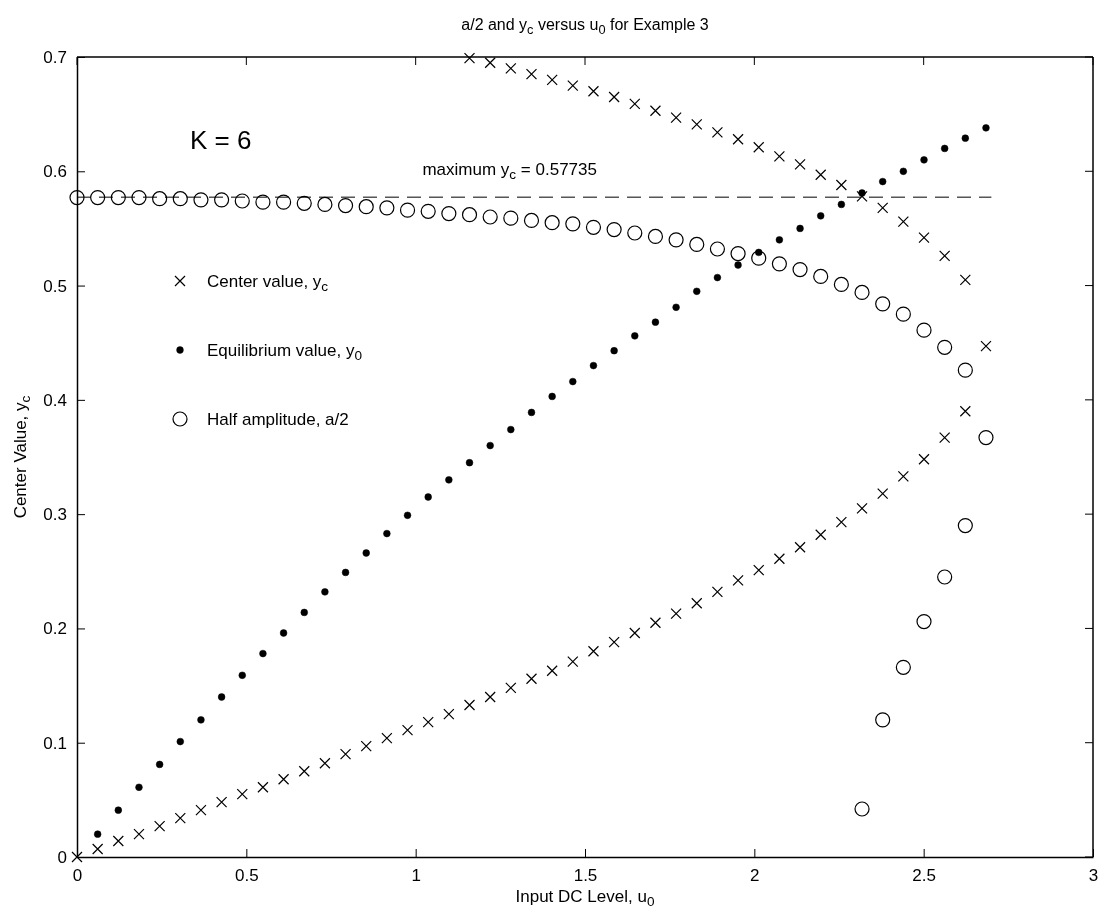  I want to click on y-tick-label: 0.1, so click(55, 743).